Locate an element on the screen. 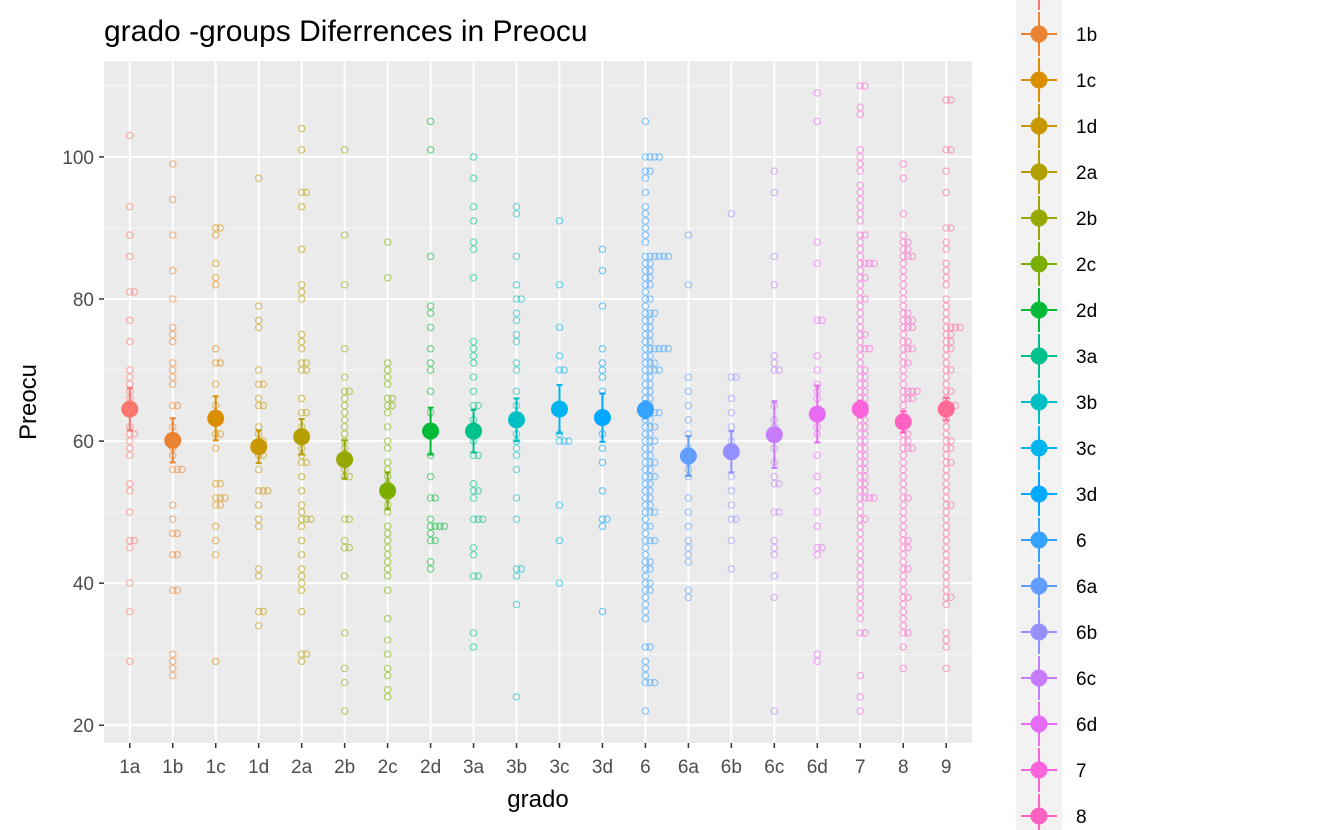 This screenshot has height=830, width=1344. legend-label: 6a is located at coordinates (1087, 587).